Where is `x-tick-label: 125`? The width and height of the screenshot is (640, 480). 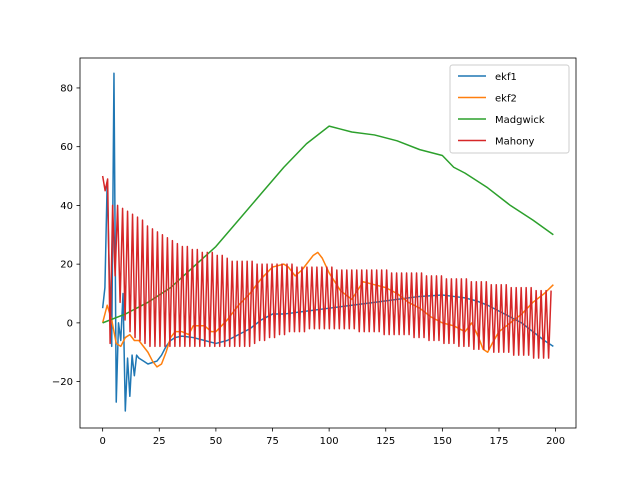
x-tick-label: 125 is located at coordinates (385, 441).